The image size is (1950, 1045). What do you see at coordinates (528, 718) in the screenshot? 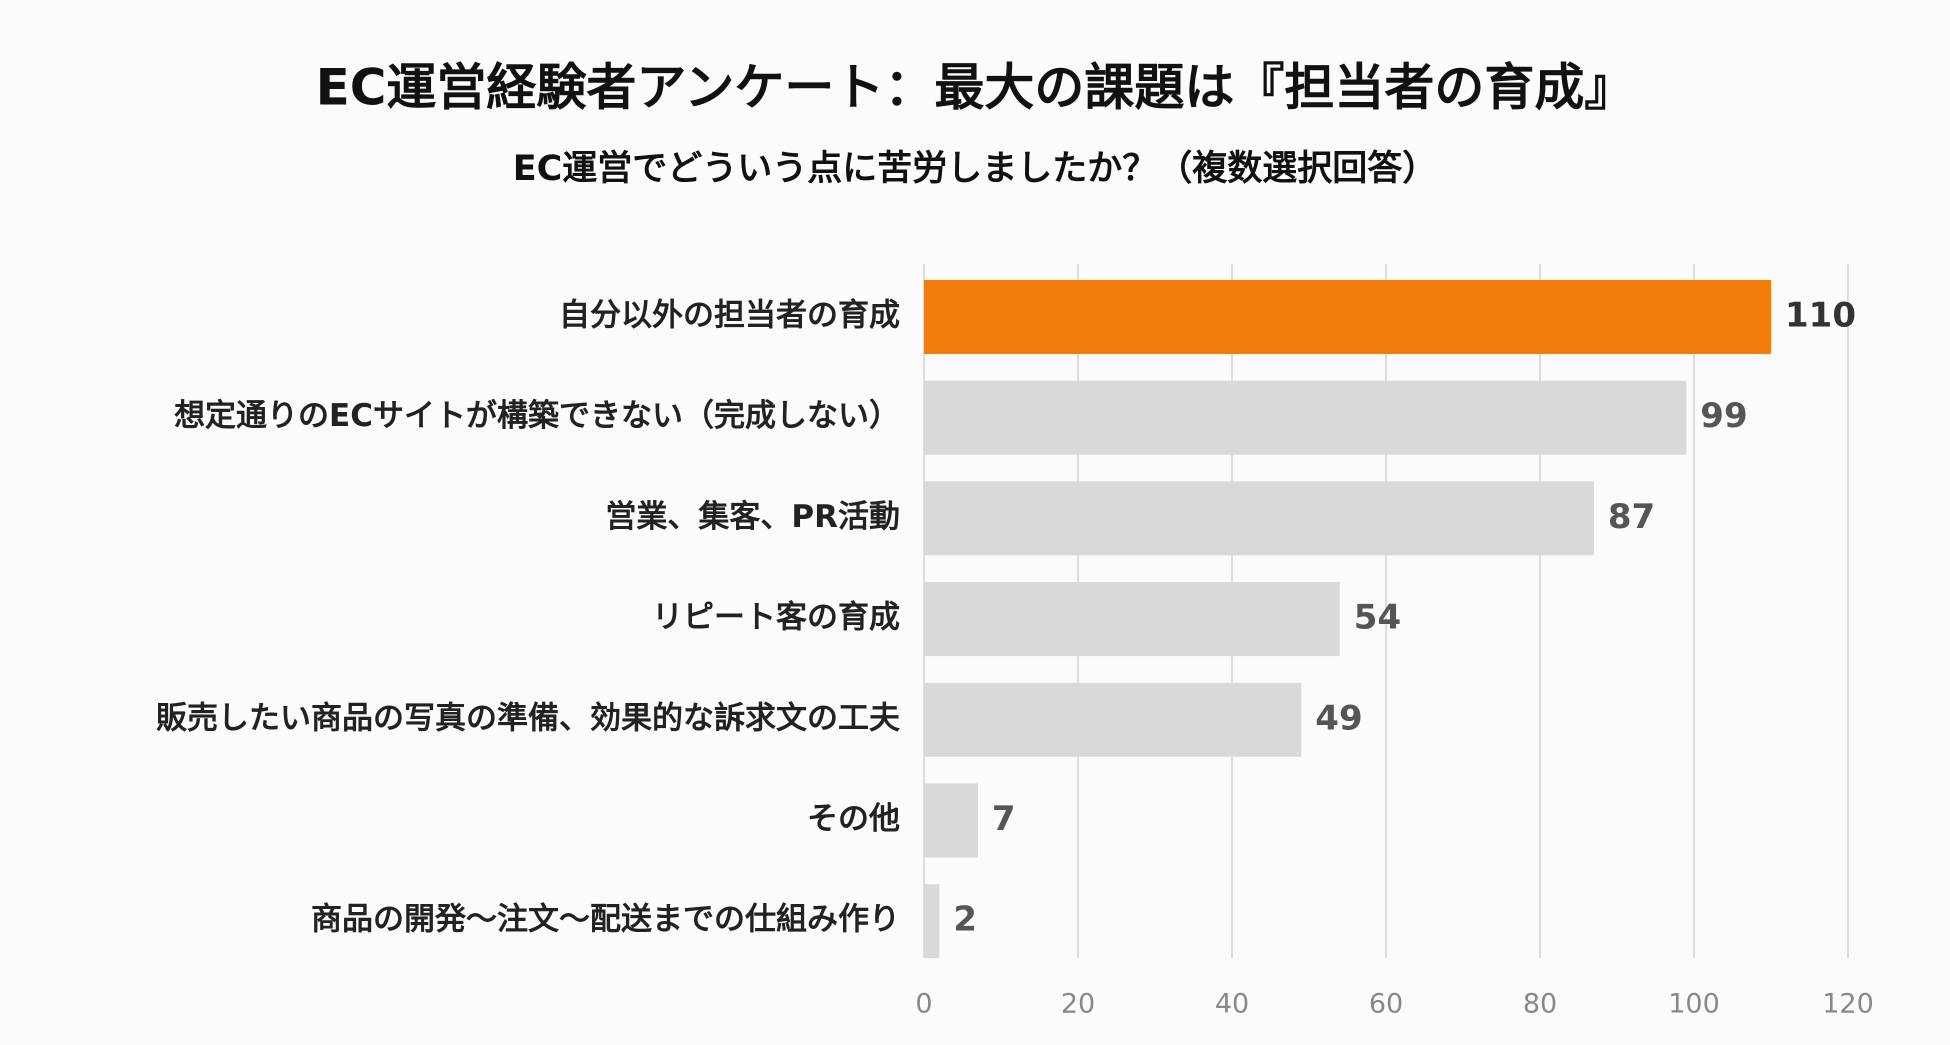
I see `y-tick-label: 販売したい商品の写真の準備、効果的な訴求文の工夫` at bounding box center [528, 718].